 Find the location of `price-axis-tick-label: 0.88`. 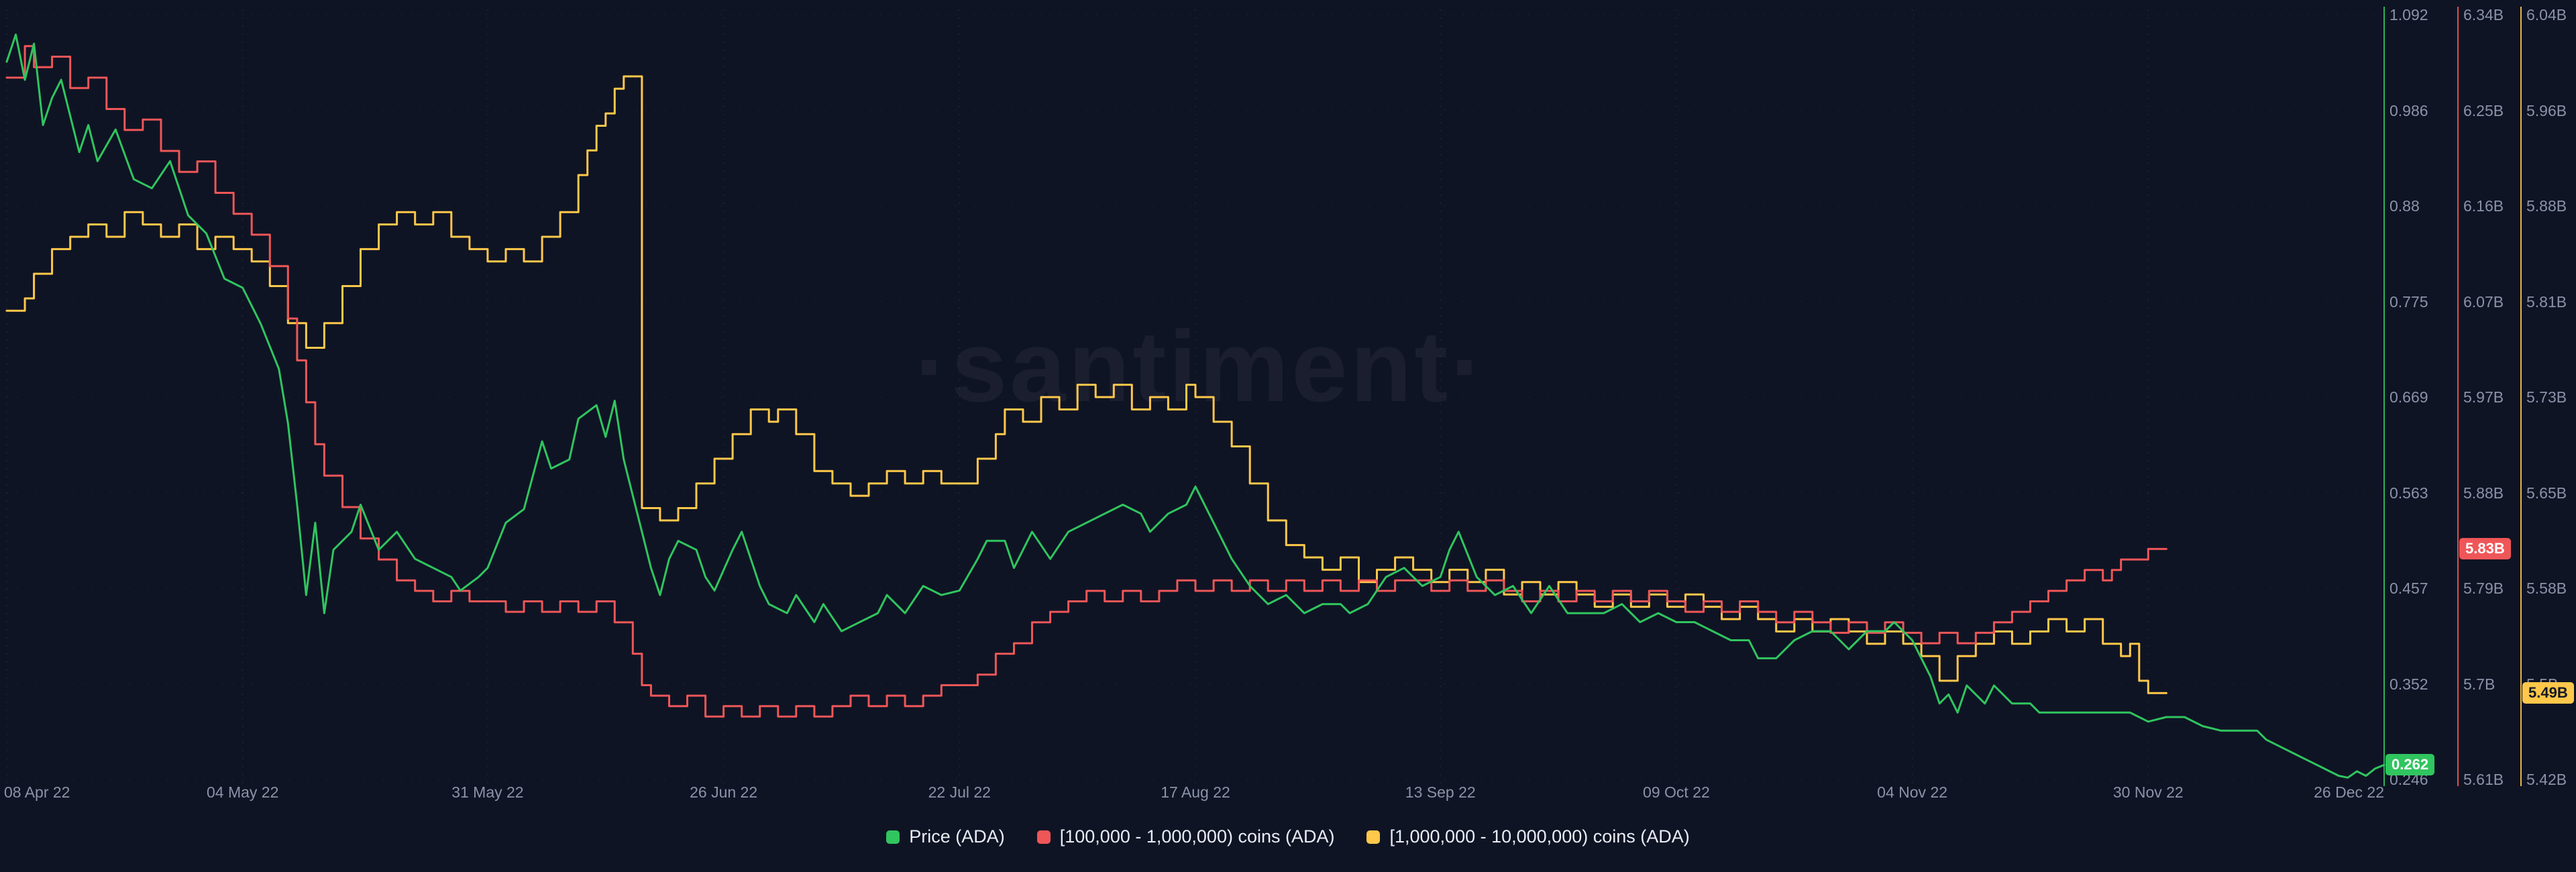

price-axis-tick-label: 0.88 is located at coordinates (2405, 206).